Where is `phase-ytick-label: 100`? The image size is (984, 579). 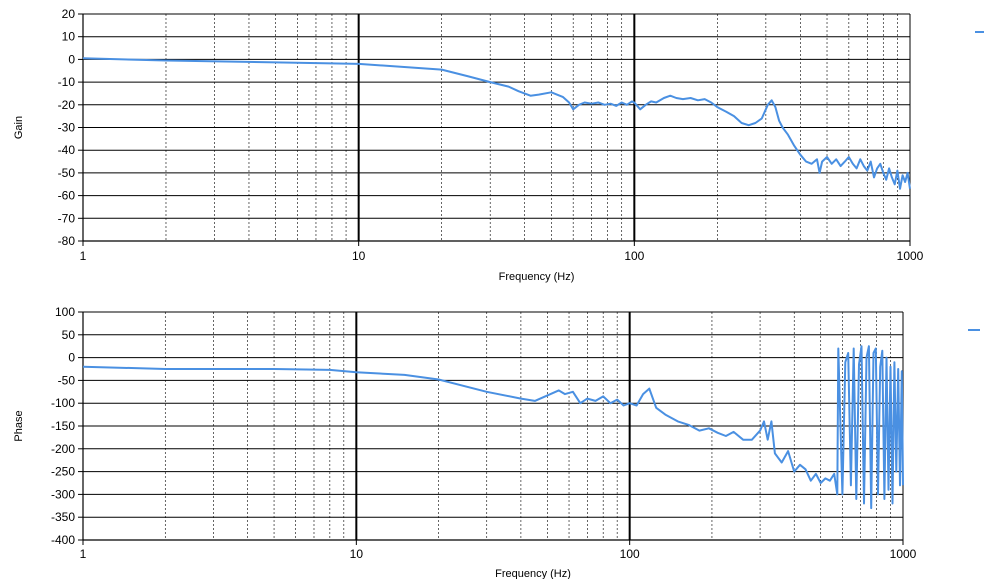
phase-ytick-label: 100 is located at coordinates (65, 312).